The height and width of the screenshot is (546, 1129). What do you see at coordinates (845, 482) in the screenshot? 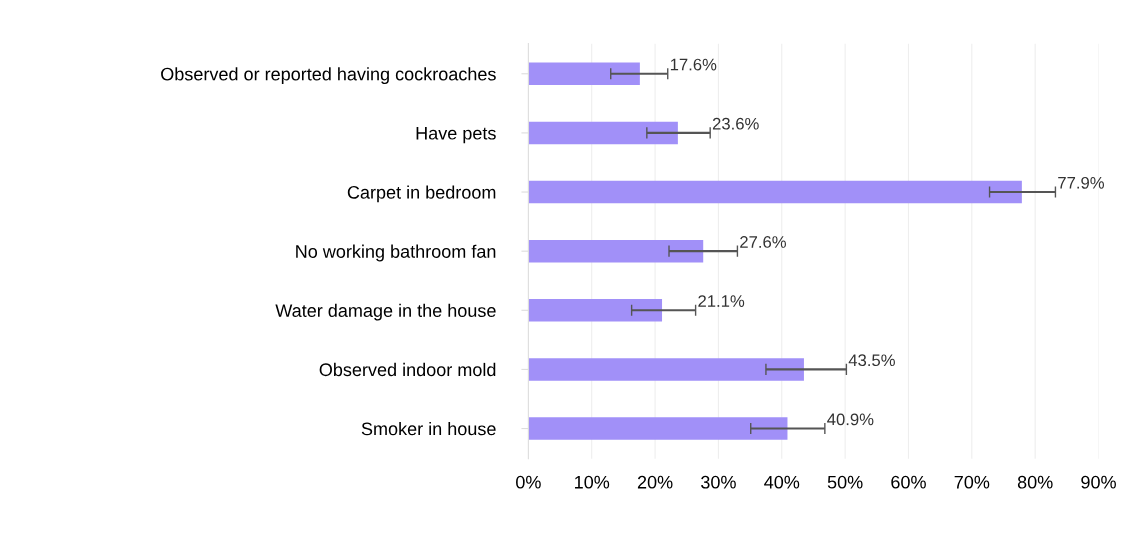
I see `x-tick-label: 50%` at bounding box center [845, 482].